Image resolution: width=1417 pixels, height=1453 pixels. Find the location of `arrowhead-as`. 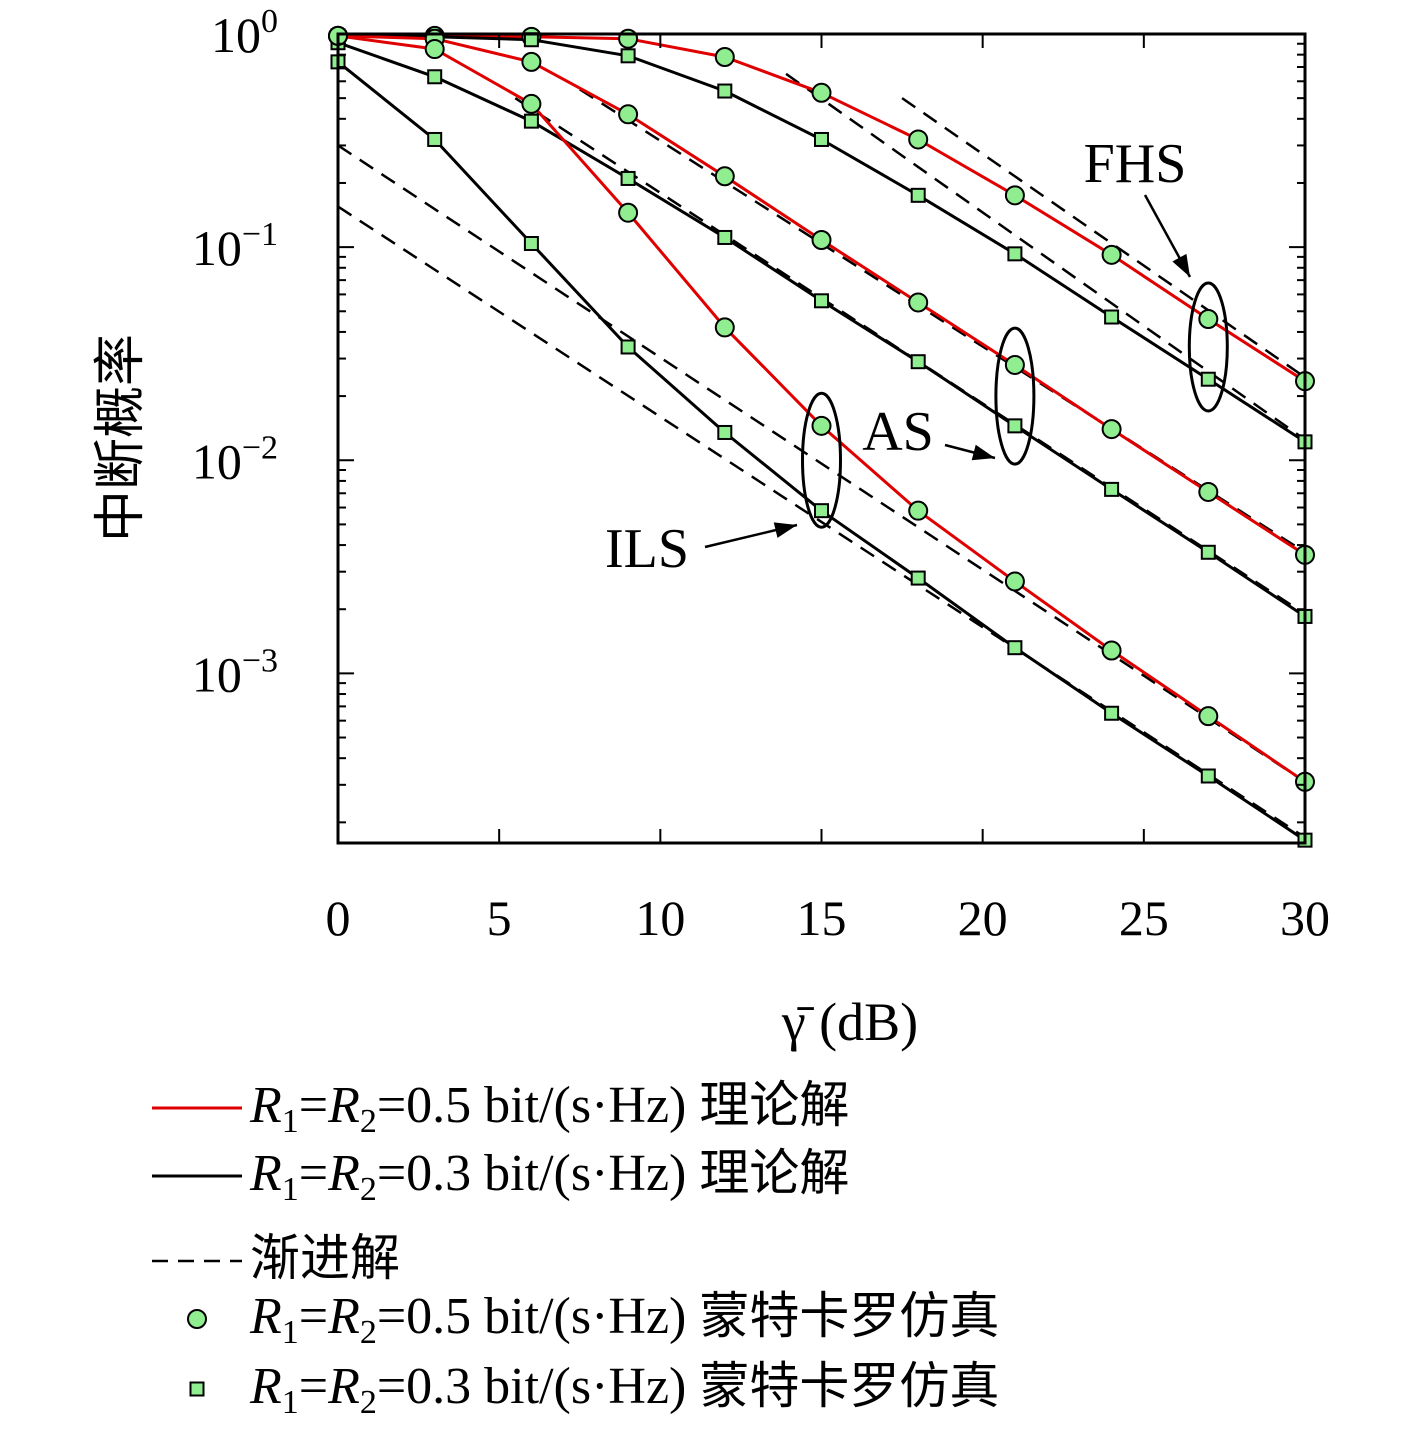

arrowhead-as is located at coordinates (983, 452).